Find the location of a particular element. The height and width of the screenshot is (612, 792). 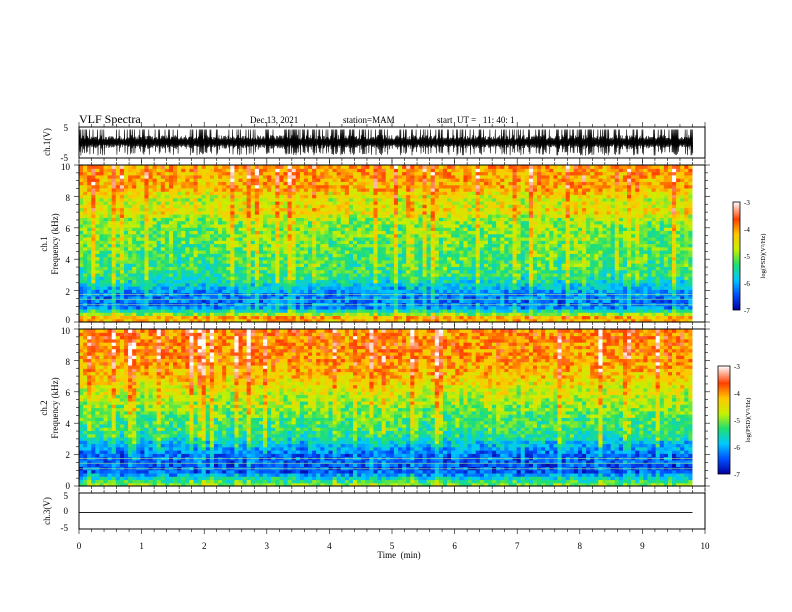

start-ut-label: start UT = 11: 40: 1 is located at coordinates (476, 120).